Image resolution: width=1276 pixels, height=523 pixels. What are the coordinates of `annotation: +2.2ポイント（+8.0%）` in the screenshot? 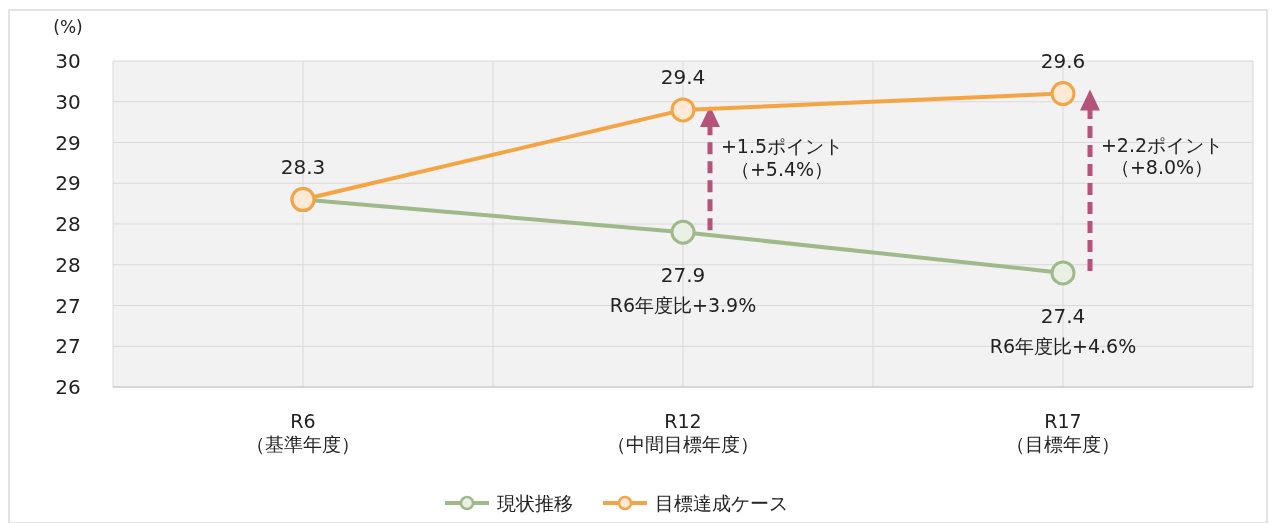 It's located at (1162, 156).